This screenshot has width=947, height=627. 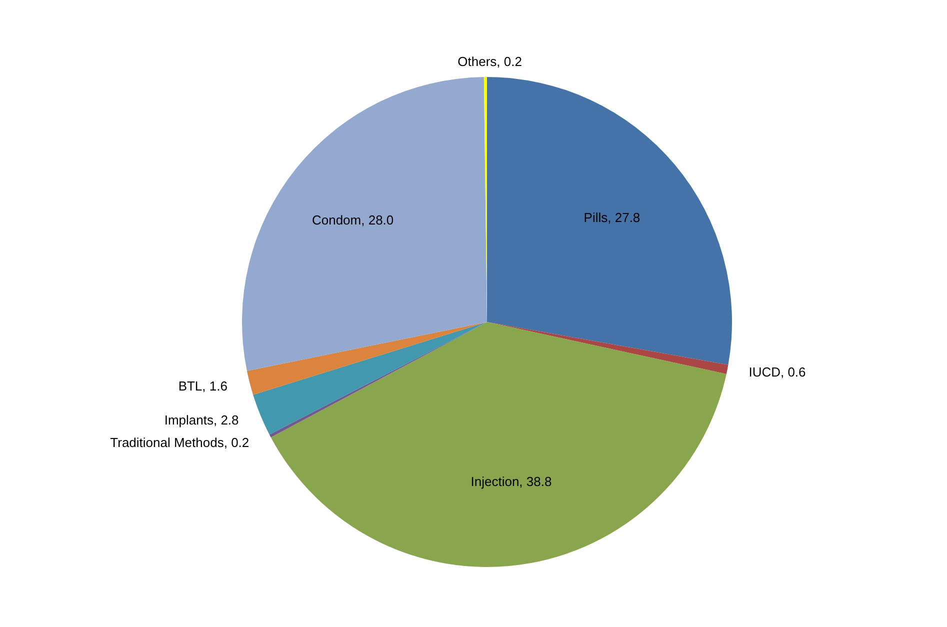 I want to click on slice-label: Traditional Methods, so click(x=167, y=442).